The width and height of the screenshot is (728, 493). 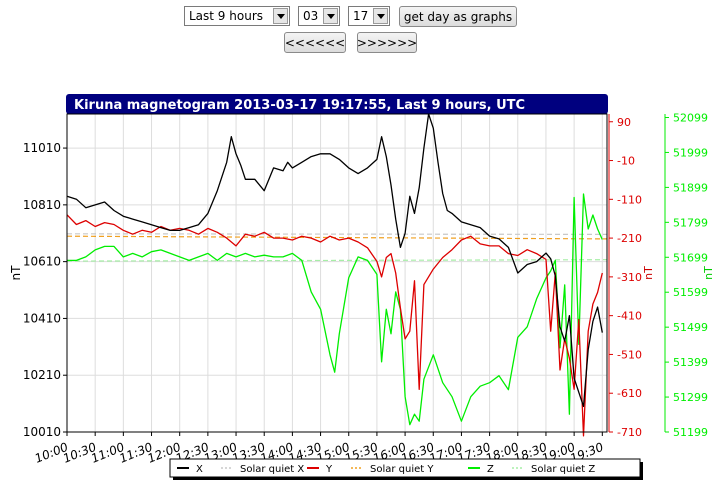 I want to click on month-select: 03, so click(x=319, y=16).